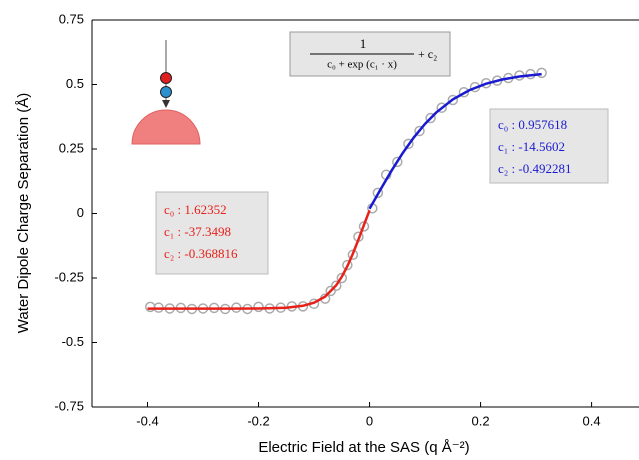 This screenshot has width=639, height=460. I want to click on formula-denominator: c₀ + exp (c₁ · x), so click(362, 65).